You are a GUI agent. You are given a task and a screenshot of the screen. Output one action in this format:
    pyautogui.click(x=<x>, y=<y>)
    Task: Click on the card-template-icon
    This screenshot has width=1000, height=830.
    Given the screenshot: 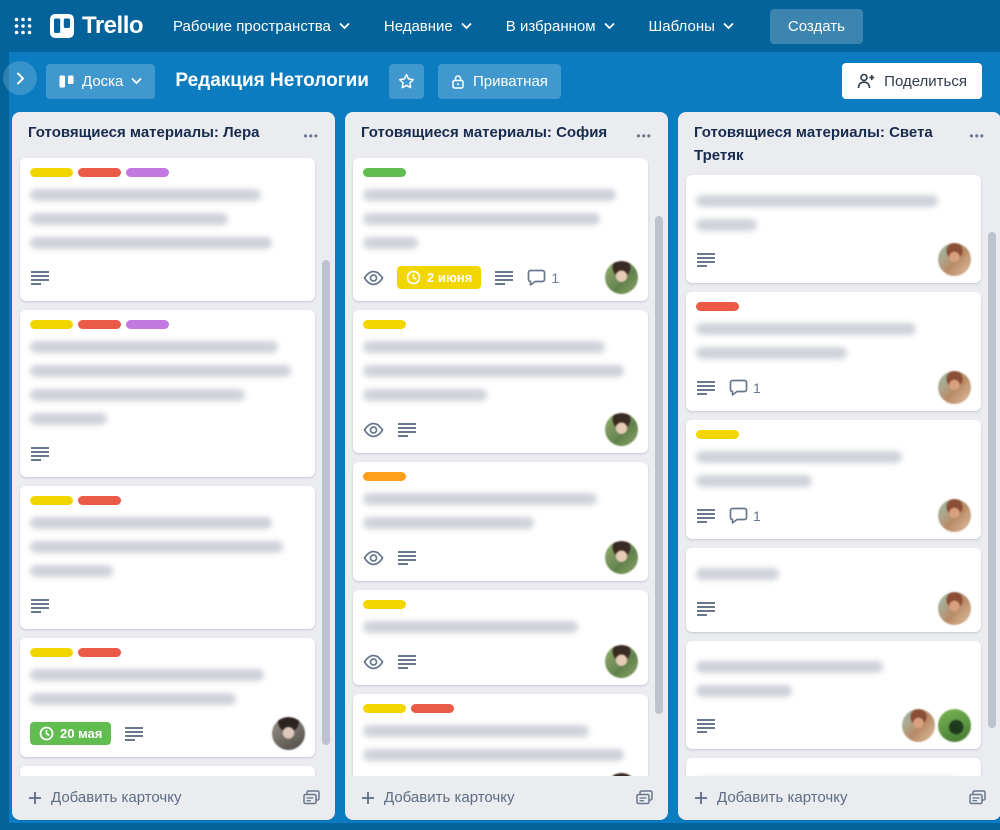 What is the action you would take?
    pyautogui.click(x=644, y=797)
    